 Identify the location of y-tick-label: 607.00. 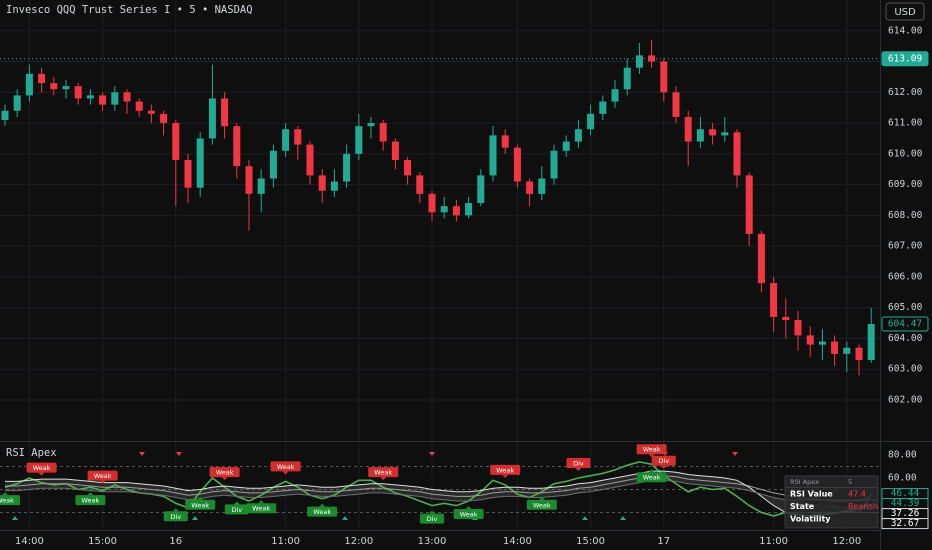
(905, 246).